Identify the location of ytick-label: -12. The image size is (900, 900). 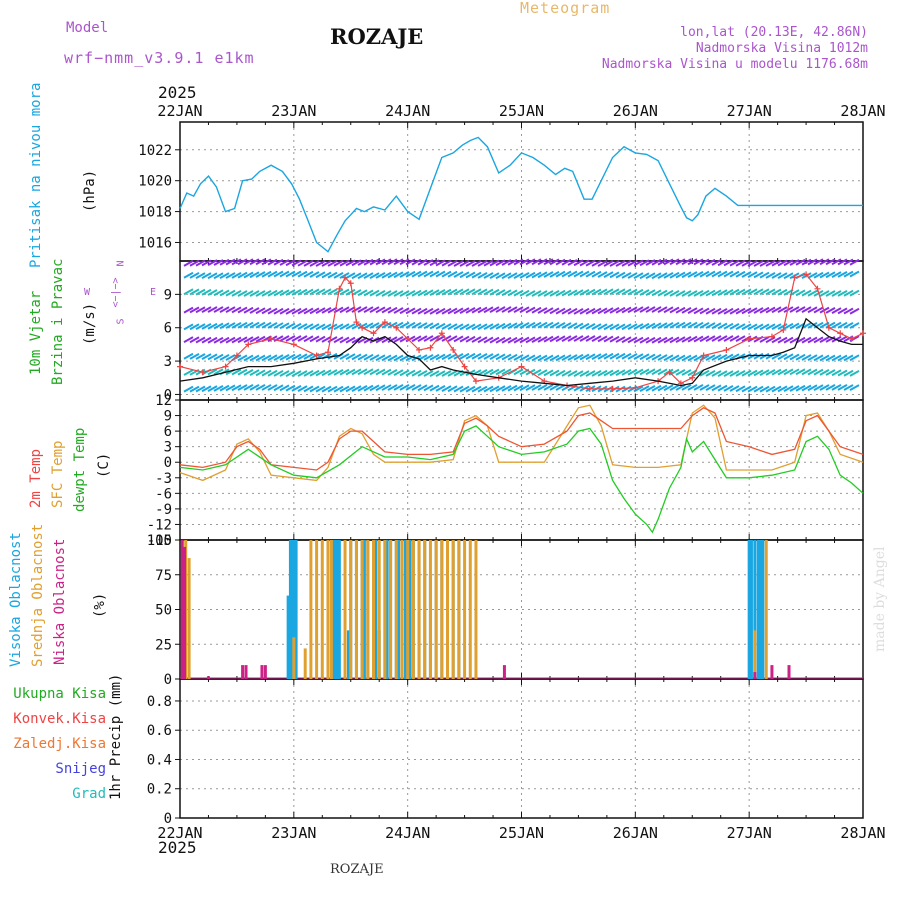
(159, 525).